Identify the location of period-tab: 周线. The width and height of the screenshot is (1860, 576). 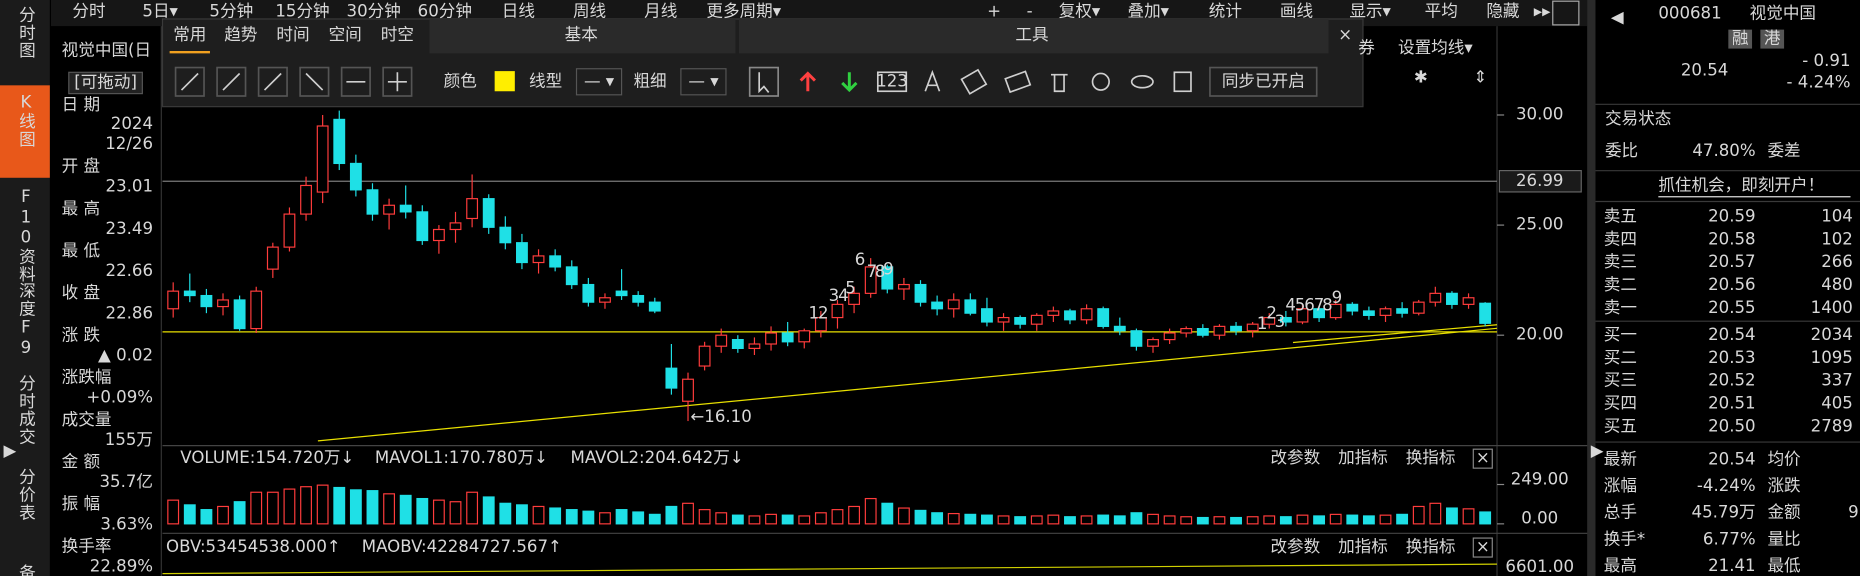
(589, 10).